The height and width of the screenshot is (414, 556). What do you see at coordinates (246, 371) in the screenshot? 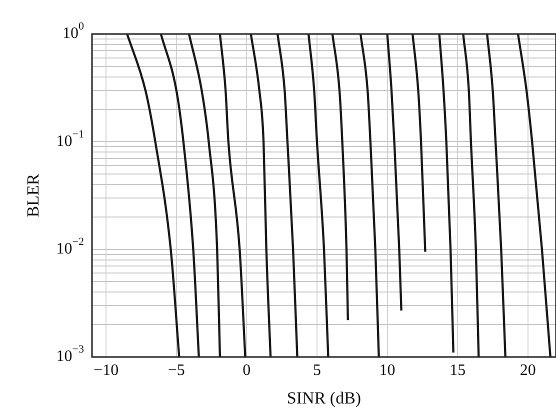
I see `x-tick-label: 0` at bounding box center [246, 371].